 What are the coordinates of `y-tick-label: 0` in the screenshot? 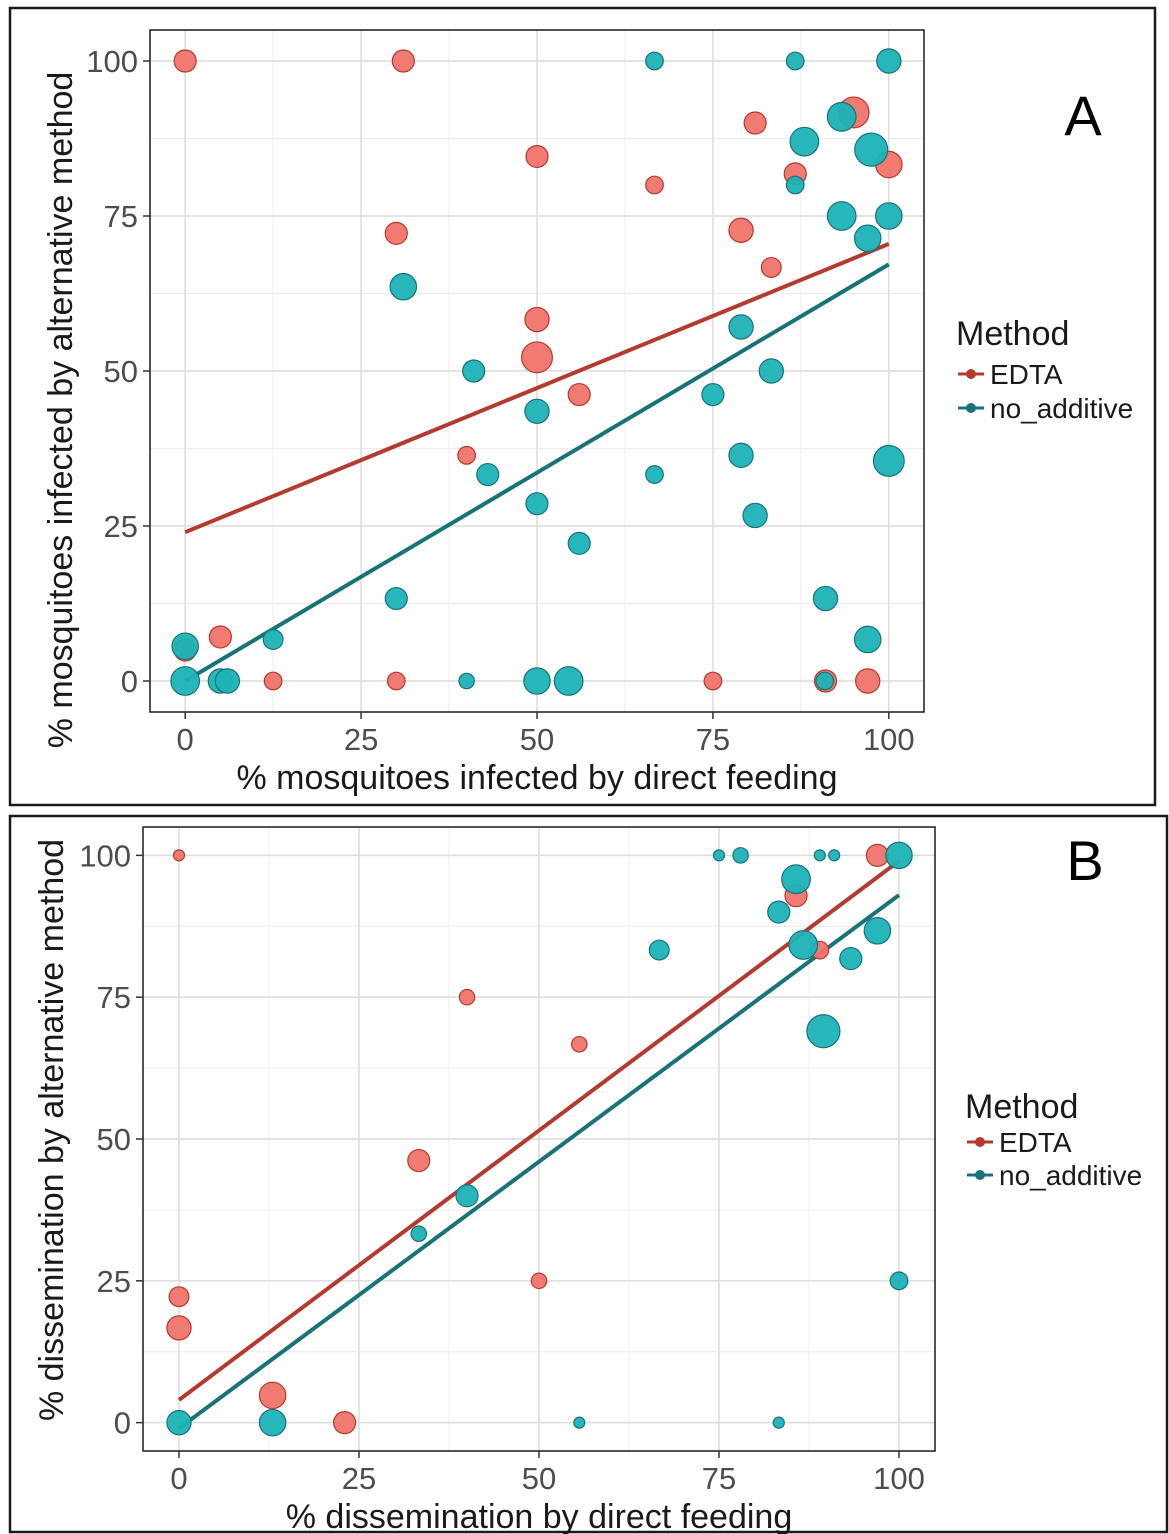 It's located at (129, 681).